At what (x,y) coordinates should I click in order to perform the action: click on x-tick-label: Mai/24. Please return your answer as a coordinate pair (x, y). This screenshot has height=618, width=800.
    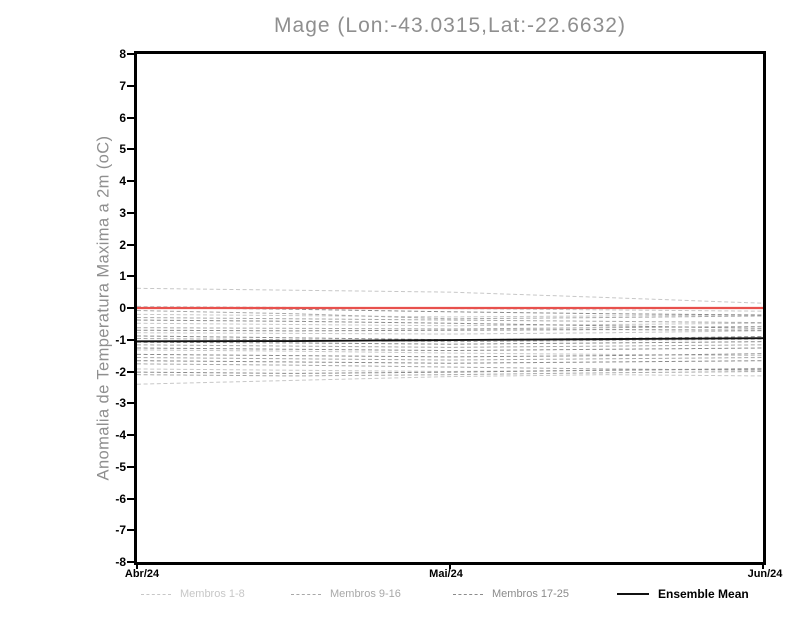
    Looking at the image, I should click on (446, 574).